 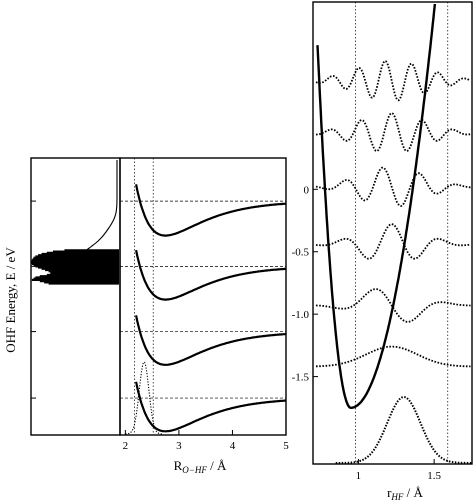 I want to click on middle-x-axis-label-unit: / Å, so click(x=217, y=465).